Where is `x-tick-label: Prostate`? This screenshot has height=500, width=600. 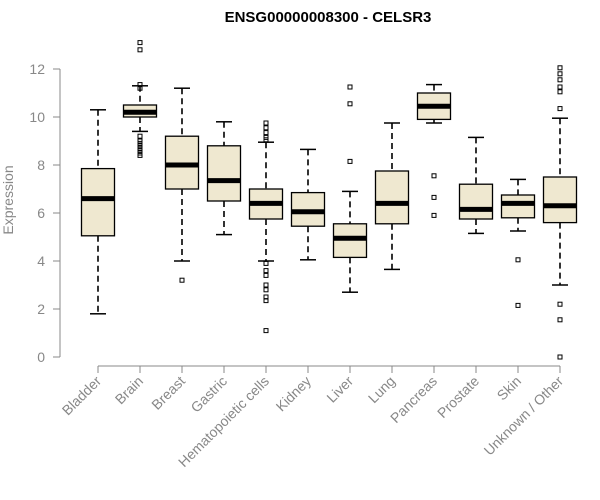 x-tick-label: Prostate is located at coordinates (458, 397).